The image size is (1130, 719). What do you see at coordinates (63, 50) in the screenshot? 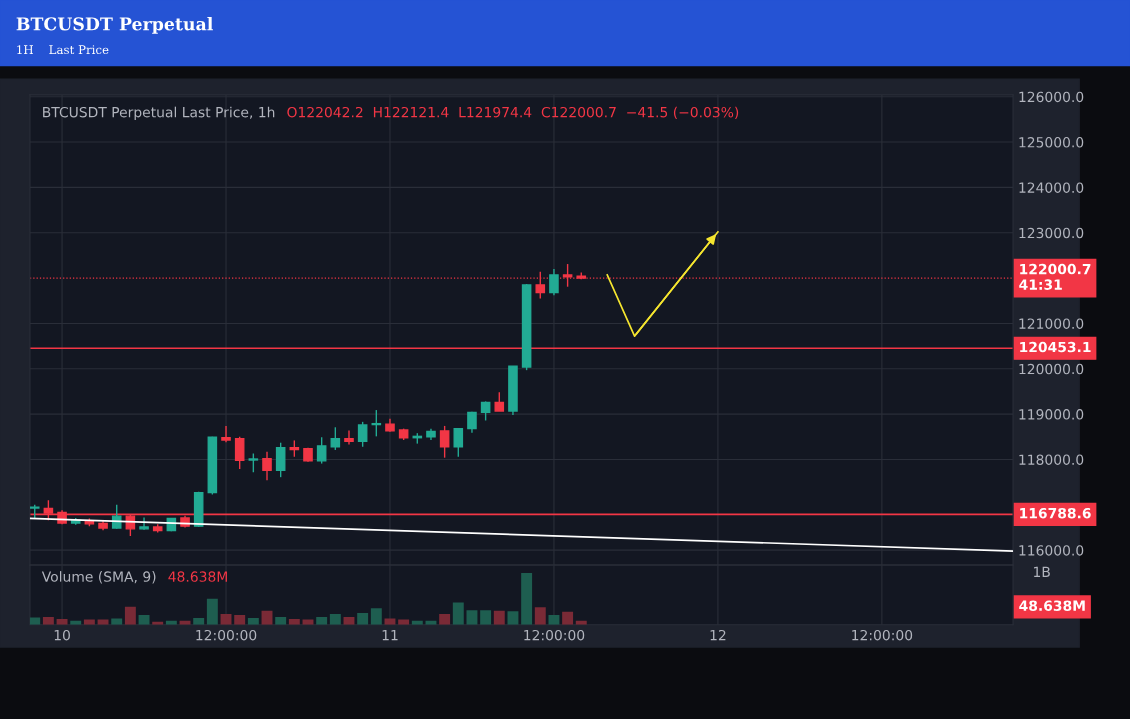
I see `chart-subtitle: 1H Last Price` at bounding box center [63, 50].